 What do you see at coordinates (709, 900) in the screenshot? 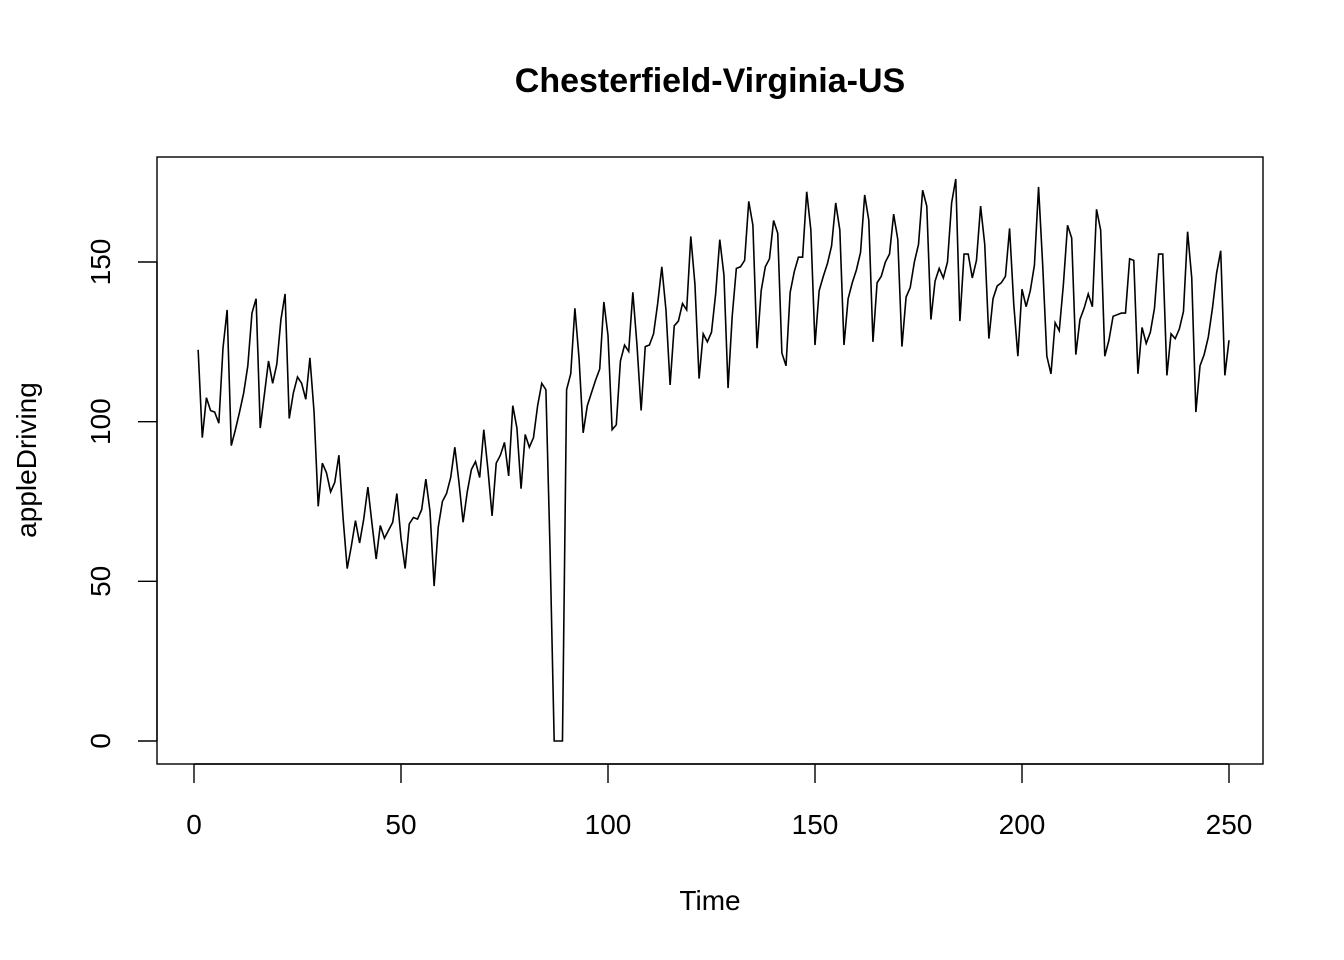
I see `x-axis-label: Time` at bounding box center [709, 900].